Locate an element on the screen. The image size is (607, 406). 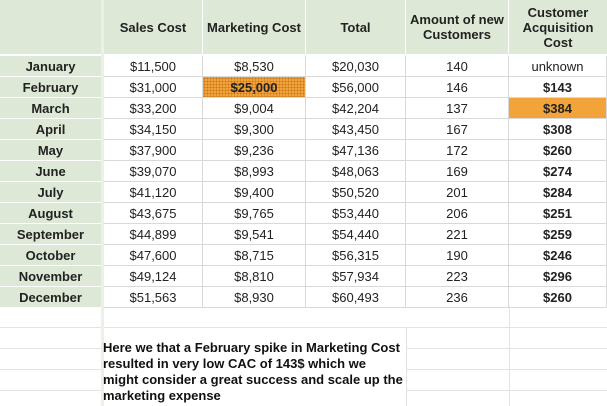
row-month-label: July is located at coordinates (50, 192).